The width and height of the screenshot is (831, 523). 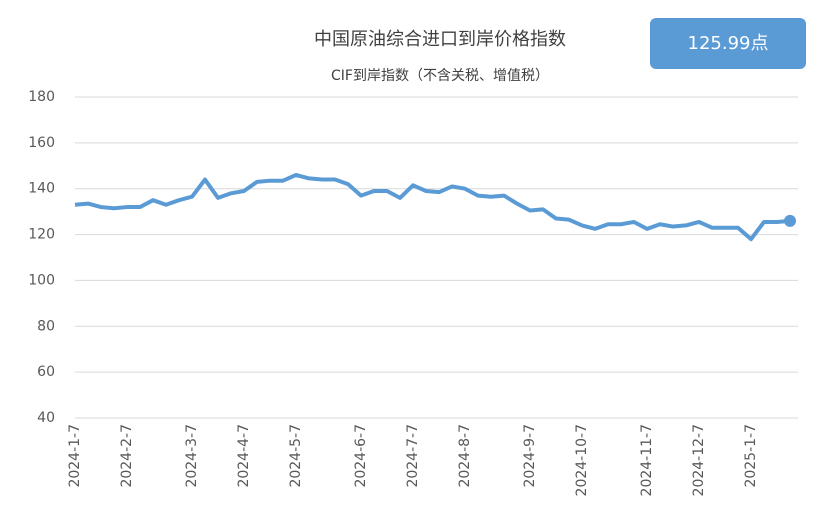 I want to click on x-tick-label: 2024-3-7, so click(x=192, y=456).